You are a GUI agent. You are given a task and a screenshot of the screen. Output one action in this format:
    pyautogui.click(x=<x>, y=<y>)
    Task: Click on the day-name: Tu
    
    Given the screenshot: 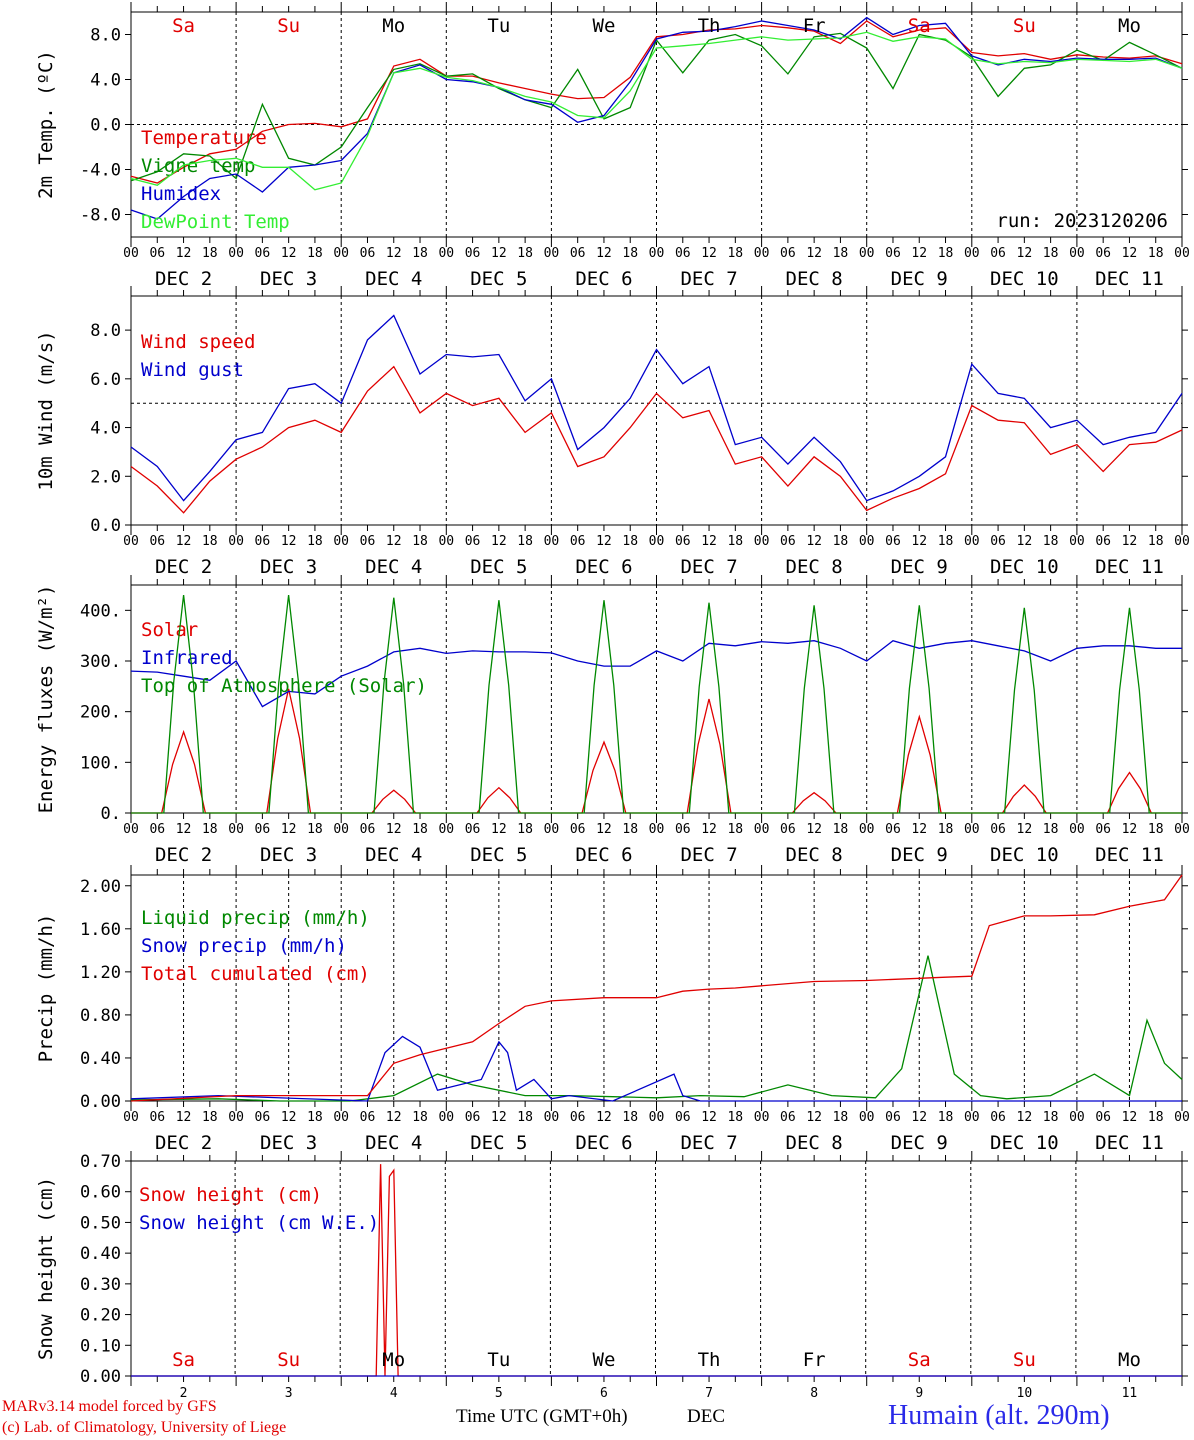 What is the action you would take?
    pyautogui.click(x=498, y=1360)
    